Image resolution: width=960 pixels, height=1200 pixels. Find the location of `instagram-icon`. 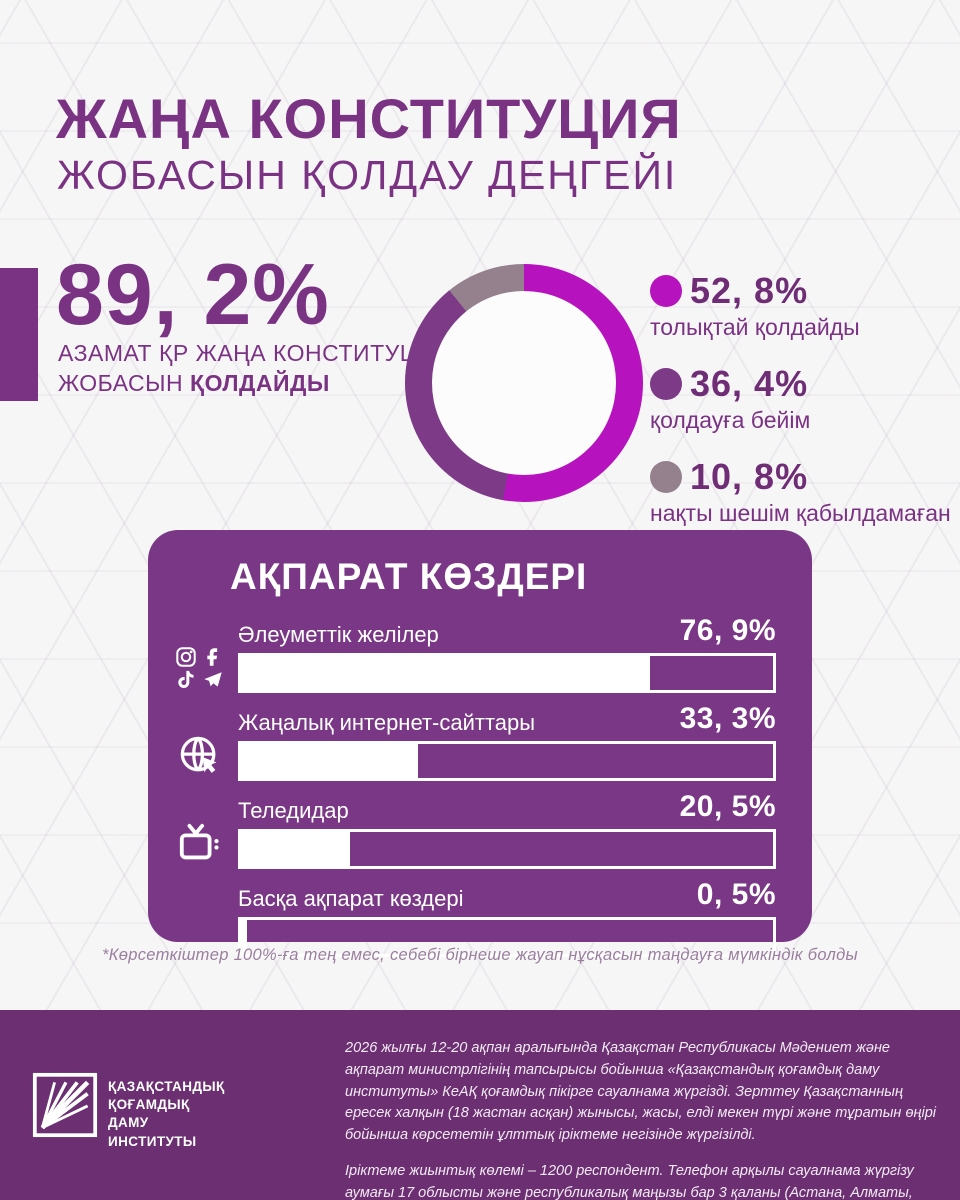

instagram-icon is located at coordinates (187, 657).